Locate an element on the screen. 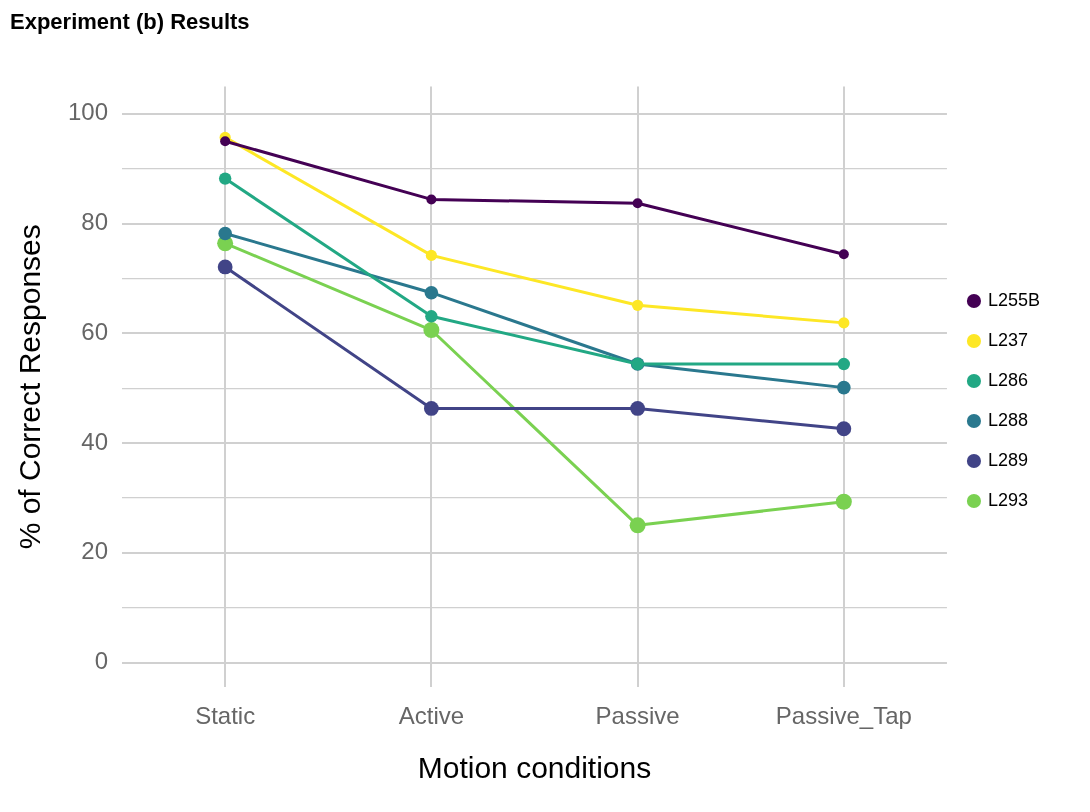  y-tick-label: 60 is located at coordinates (95, 331).